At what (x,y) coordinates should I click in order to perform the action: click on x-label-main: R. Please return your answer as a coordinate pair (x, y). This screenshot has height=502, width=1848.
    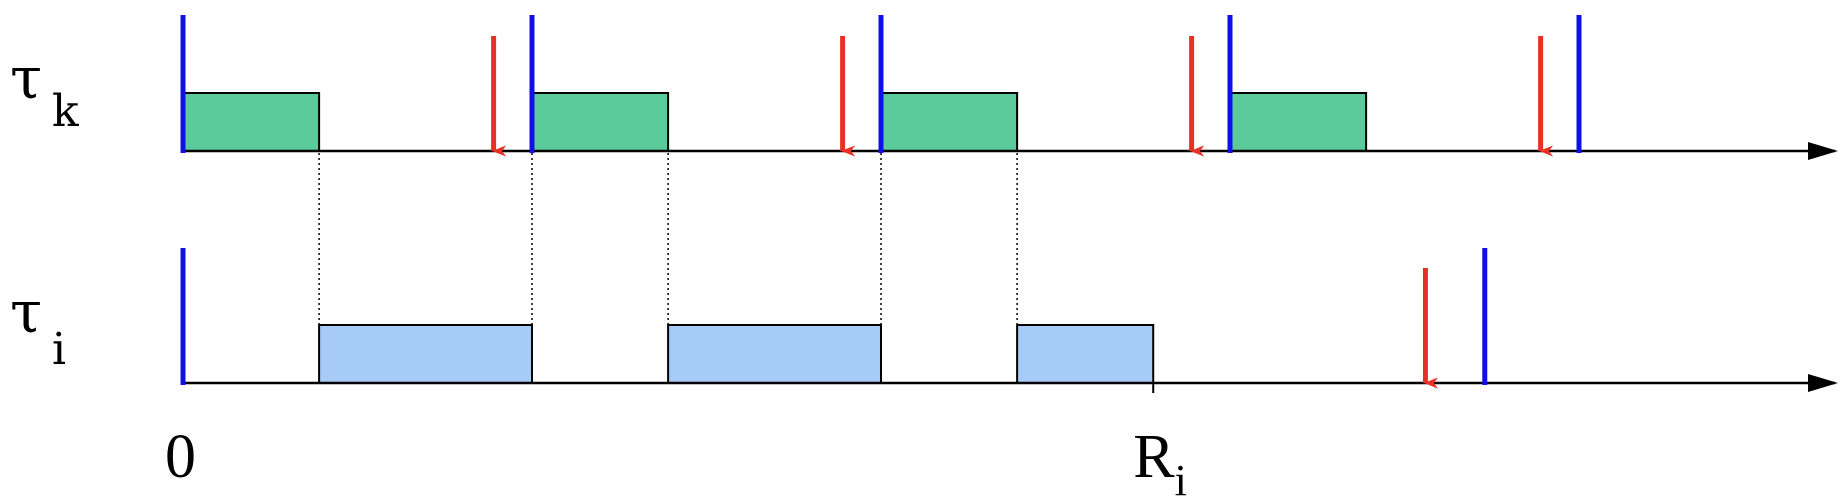
    Looking at the image, I should click on (1154, 457).